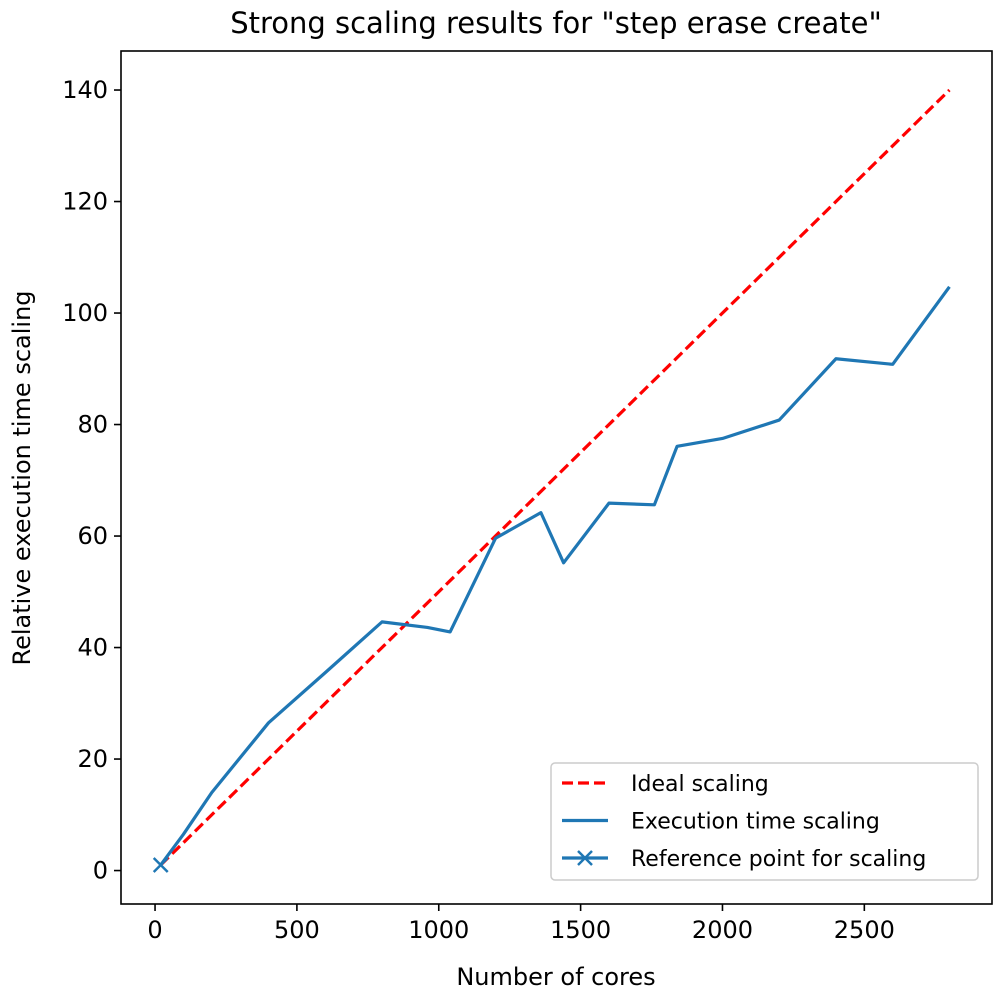 This screenshot has width=1000, height=1000. What do you see at coordinates (85, 202) in the screenshot?
I see `y-tick-label: 120` at bounding box center [85, 202].